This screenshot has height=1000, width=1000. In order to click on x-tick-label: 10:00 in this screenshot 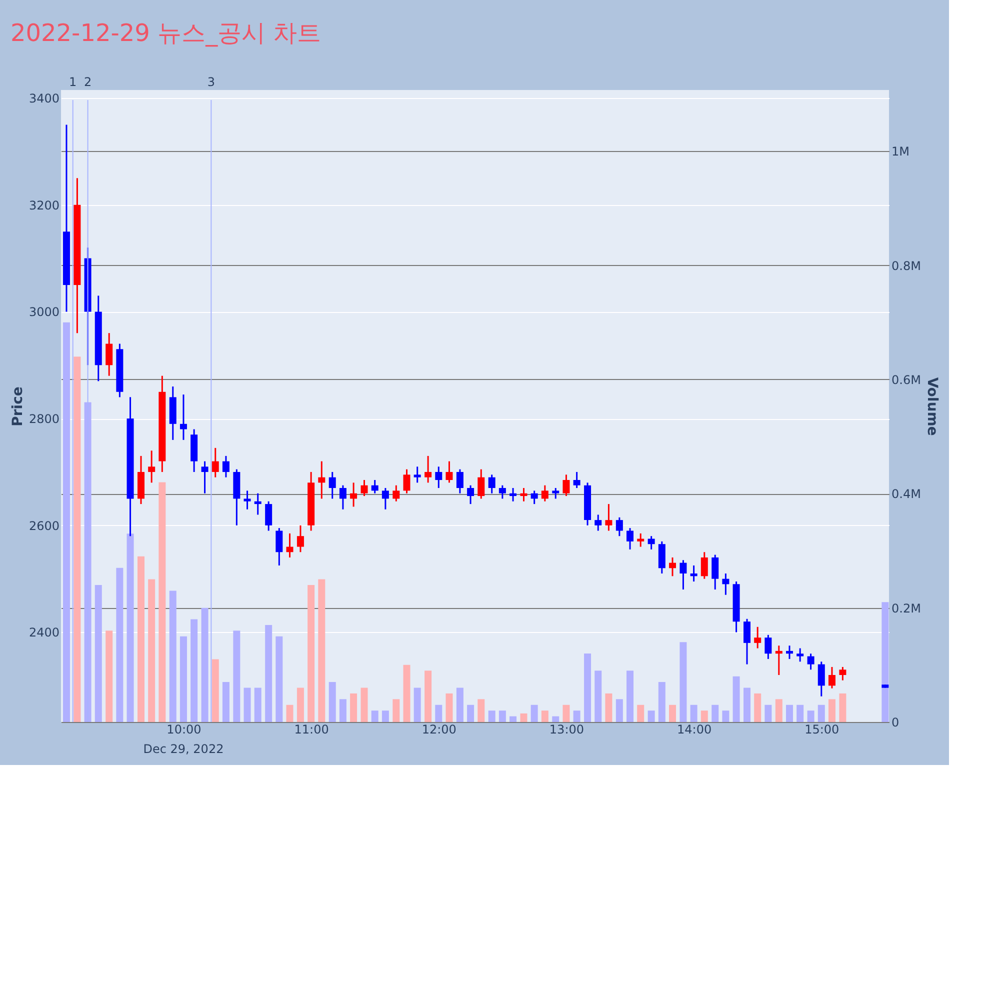, I will do `click(184, 729)`.